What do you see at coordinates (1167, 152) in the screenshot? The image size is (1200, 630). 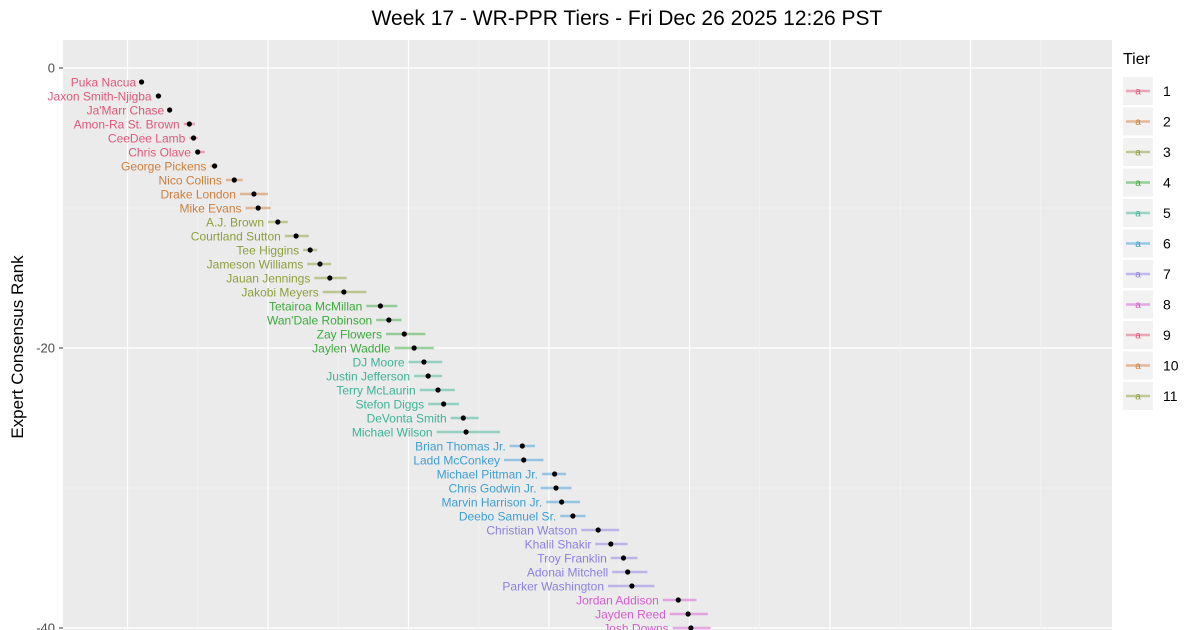 I see `legend-entry-label: 3` at bounding box center [1167, 152].